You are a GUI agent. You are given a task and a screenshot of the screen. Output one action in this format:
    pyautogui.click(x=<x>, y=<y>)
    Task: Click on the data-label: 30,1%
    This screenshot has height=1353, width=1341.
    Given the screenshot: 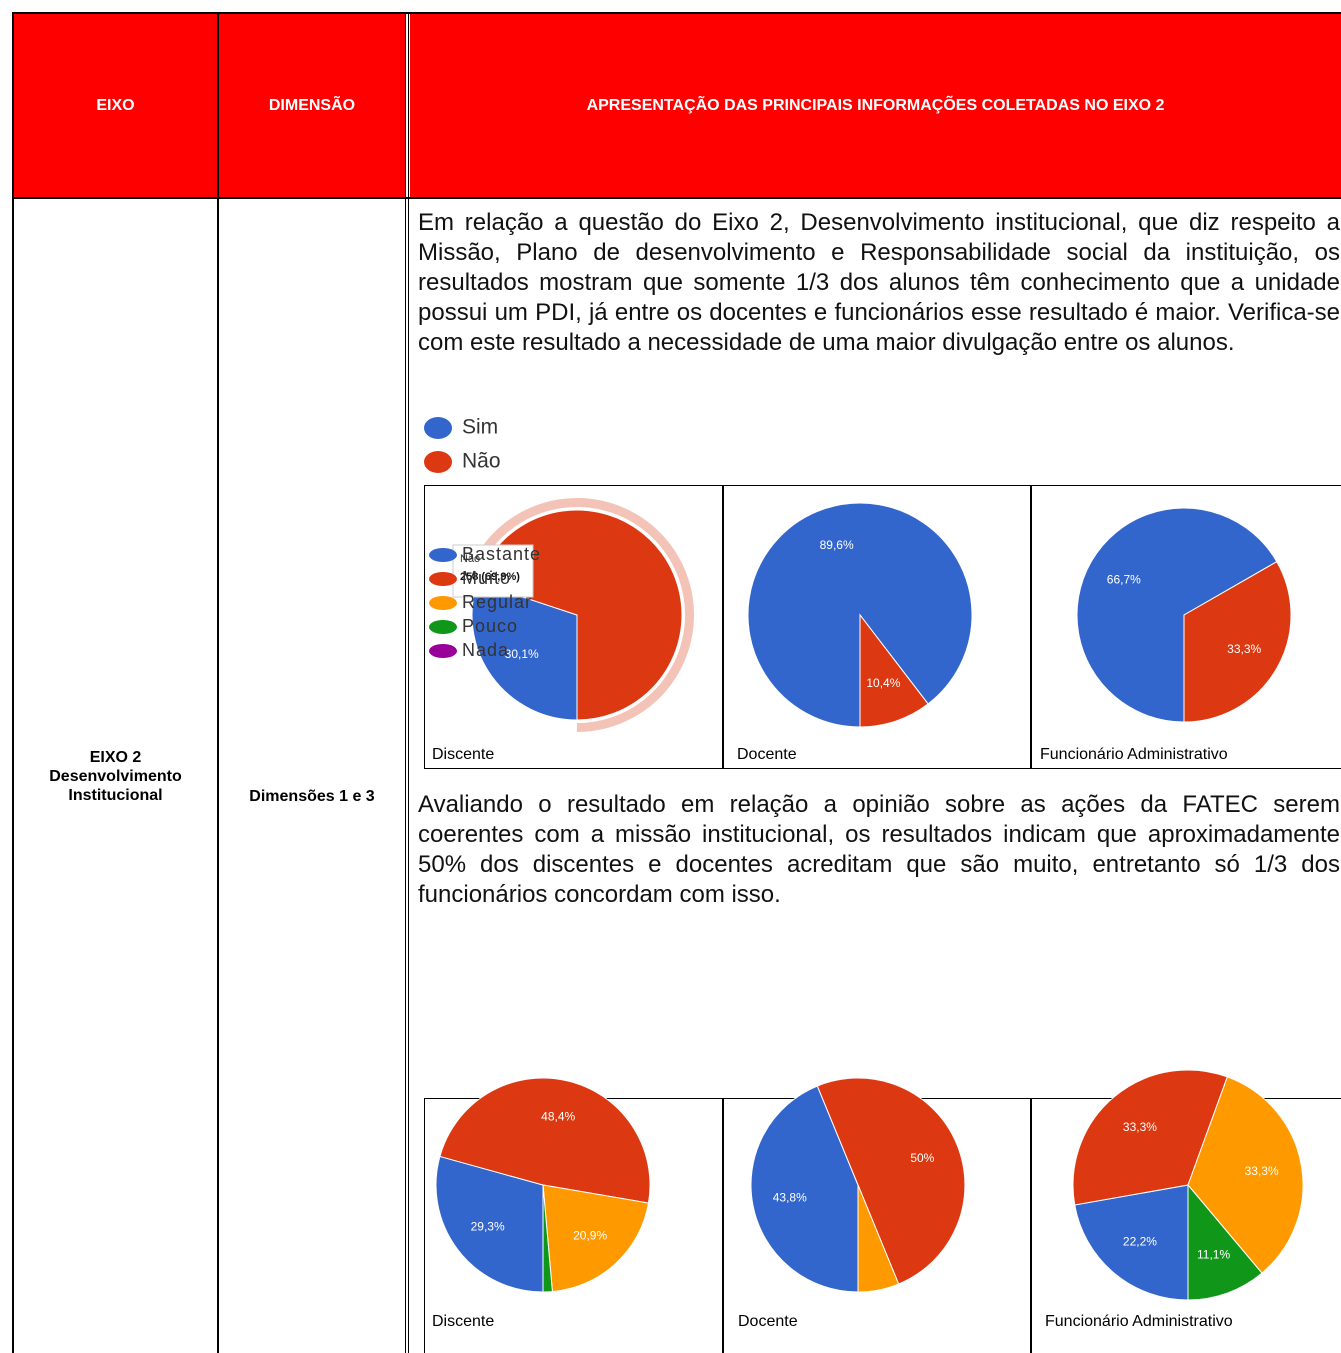 What is the action you would take?
    pyautogui.click(x=522, y=654)
    